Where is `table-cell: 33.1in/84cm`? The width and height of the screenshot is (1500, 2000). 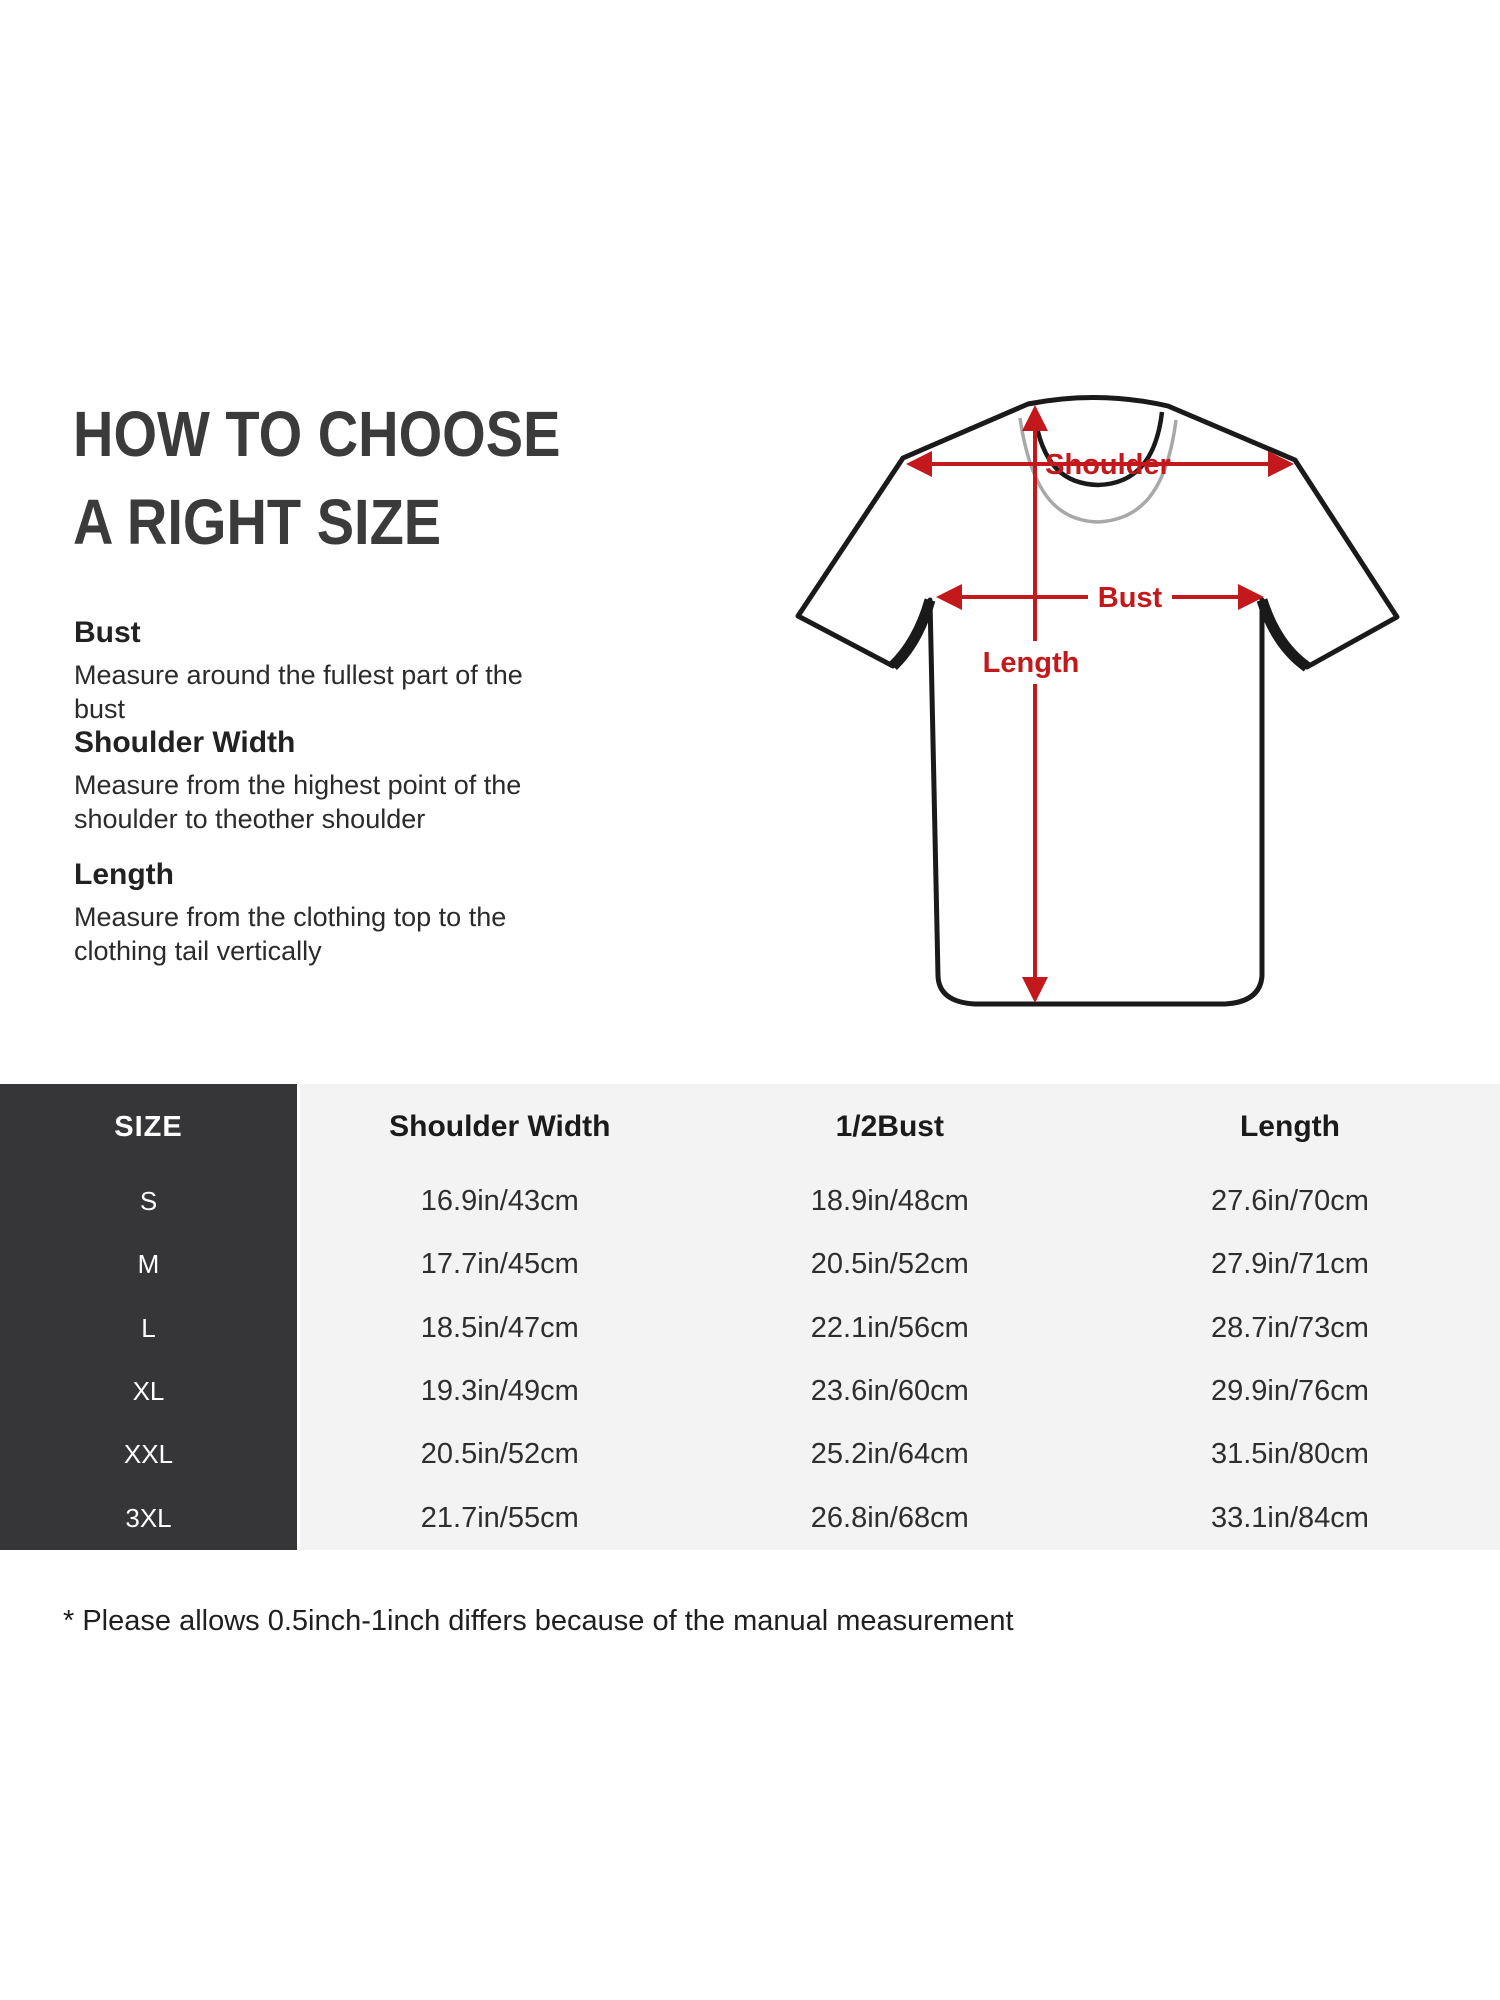 table-cell: 33.1in/84cm is located at coordinates (1289, 1517).